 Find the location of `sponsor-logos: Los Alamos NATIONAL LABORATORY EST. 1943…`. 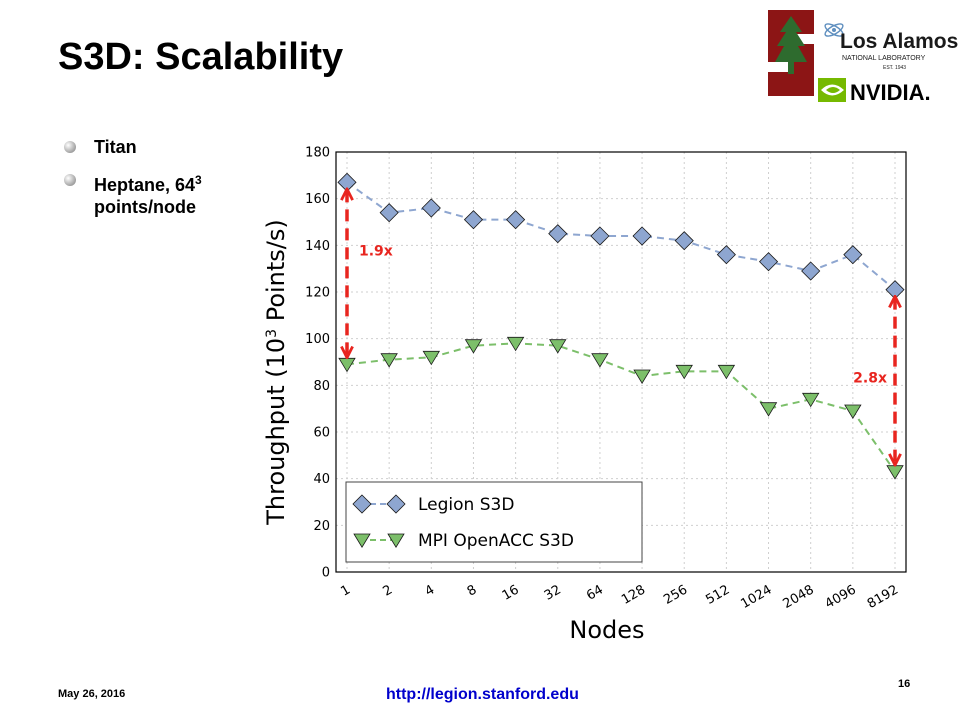

sponsor-logos: Los Alamos NATIONAL LABORATORY EST. 1943… is located at coordinates (863, 57).